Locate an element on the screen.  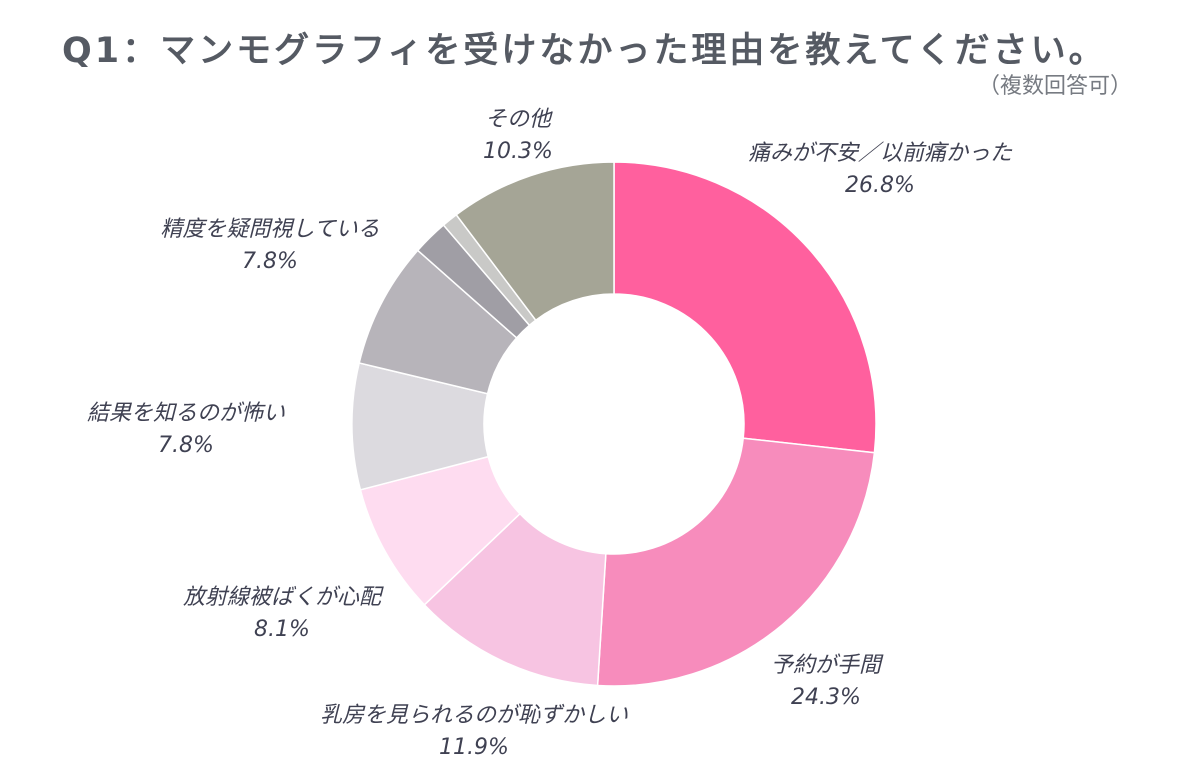
slice-label: 結果を知るのが怖い is located at coordinates (186, 413).